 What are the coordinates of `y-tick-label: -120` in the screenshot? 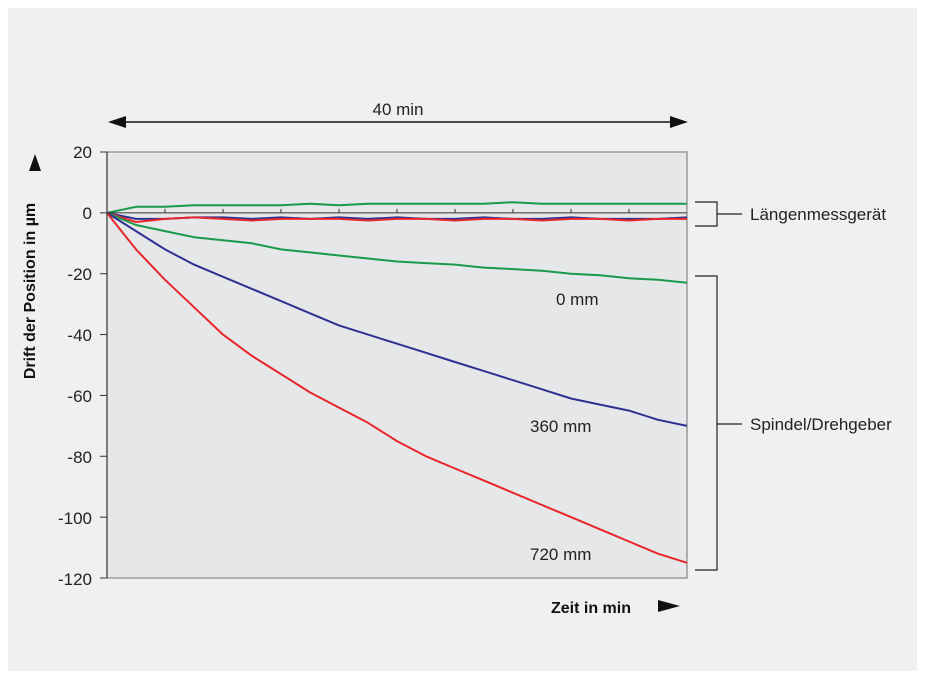 It's located at (75, 579).